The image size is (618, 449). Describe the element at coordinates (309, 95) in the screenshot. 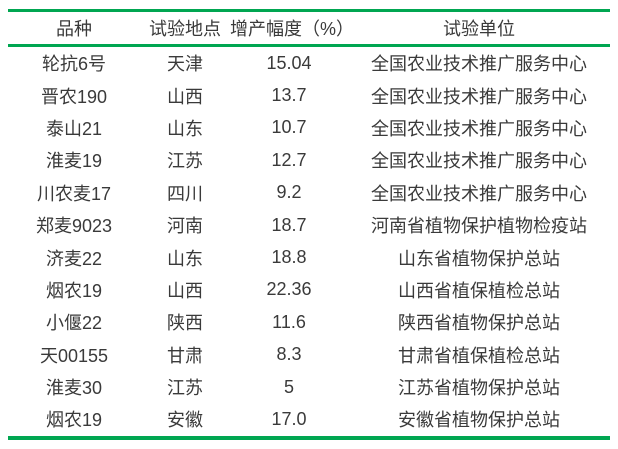

I see `table-row: 晋农190 山西 13.7 全国农业技术推广服务中心` at that location.